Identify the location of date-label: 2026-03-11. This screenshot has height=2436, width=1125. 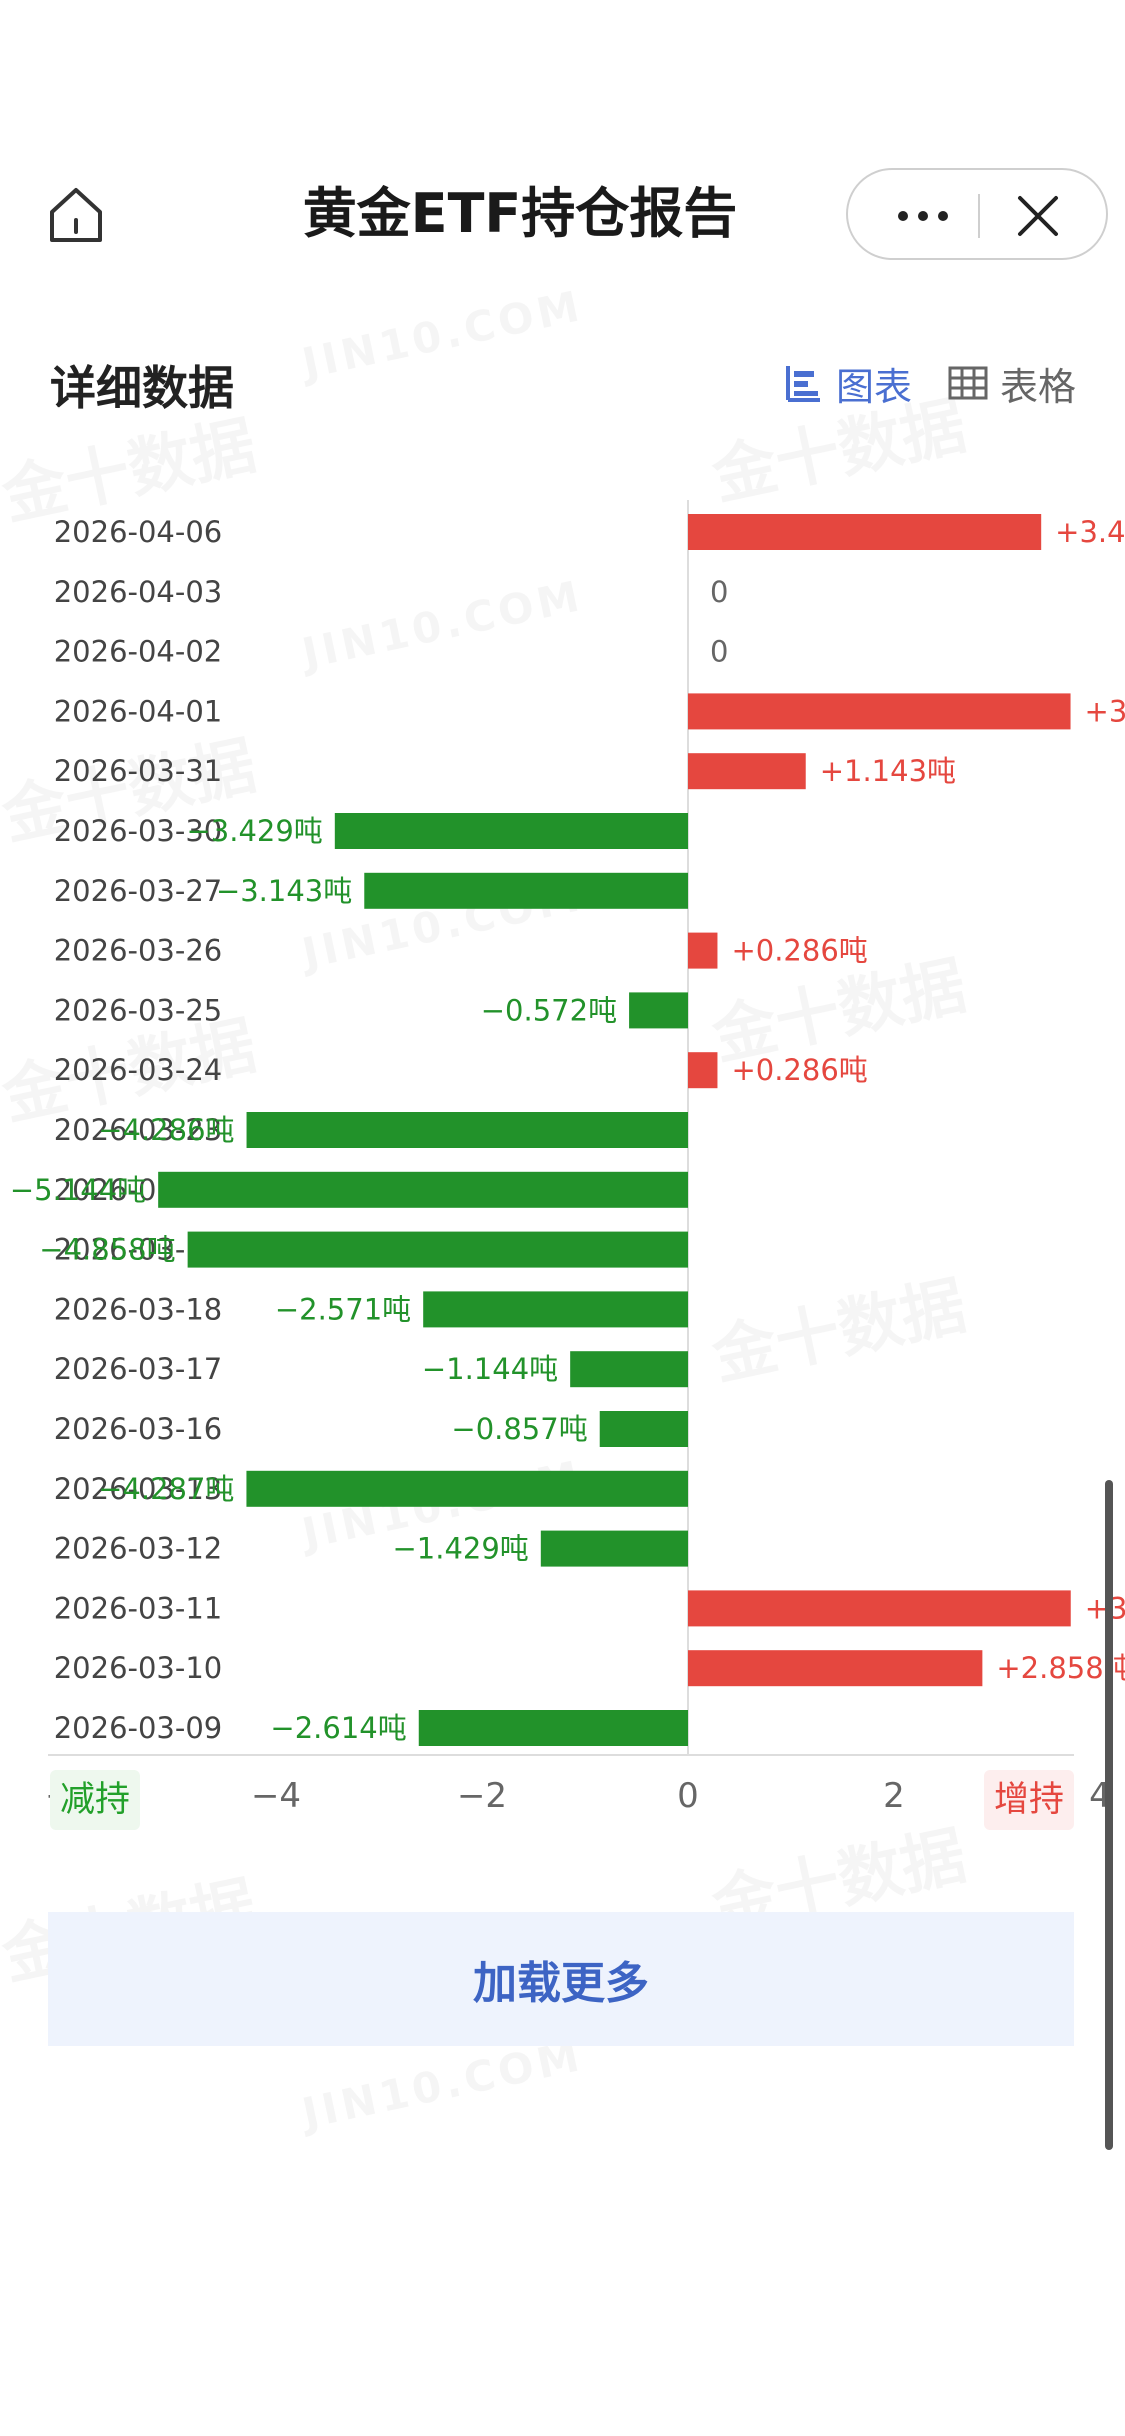
(138, 1608).